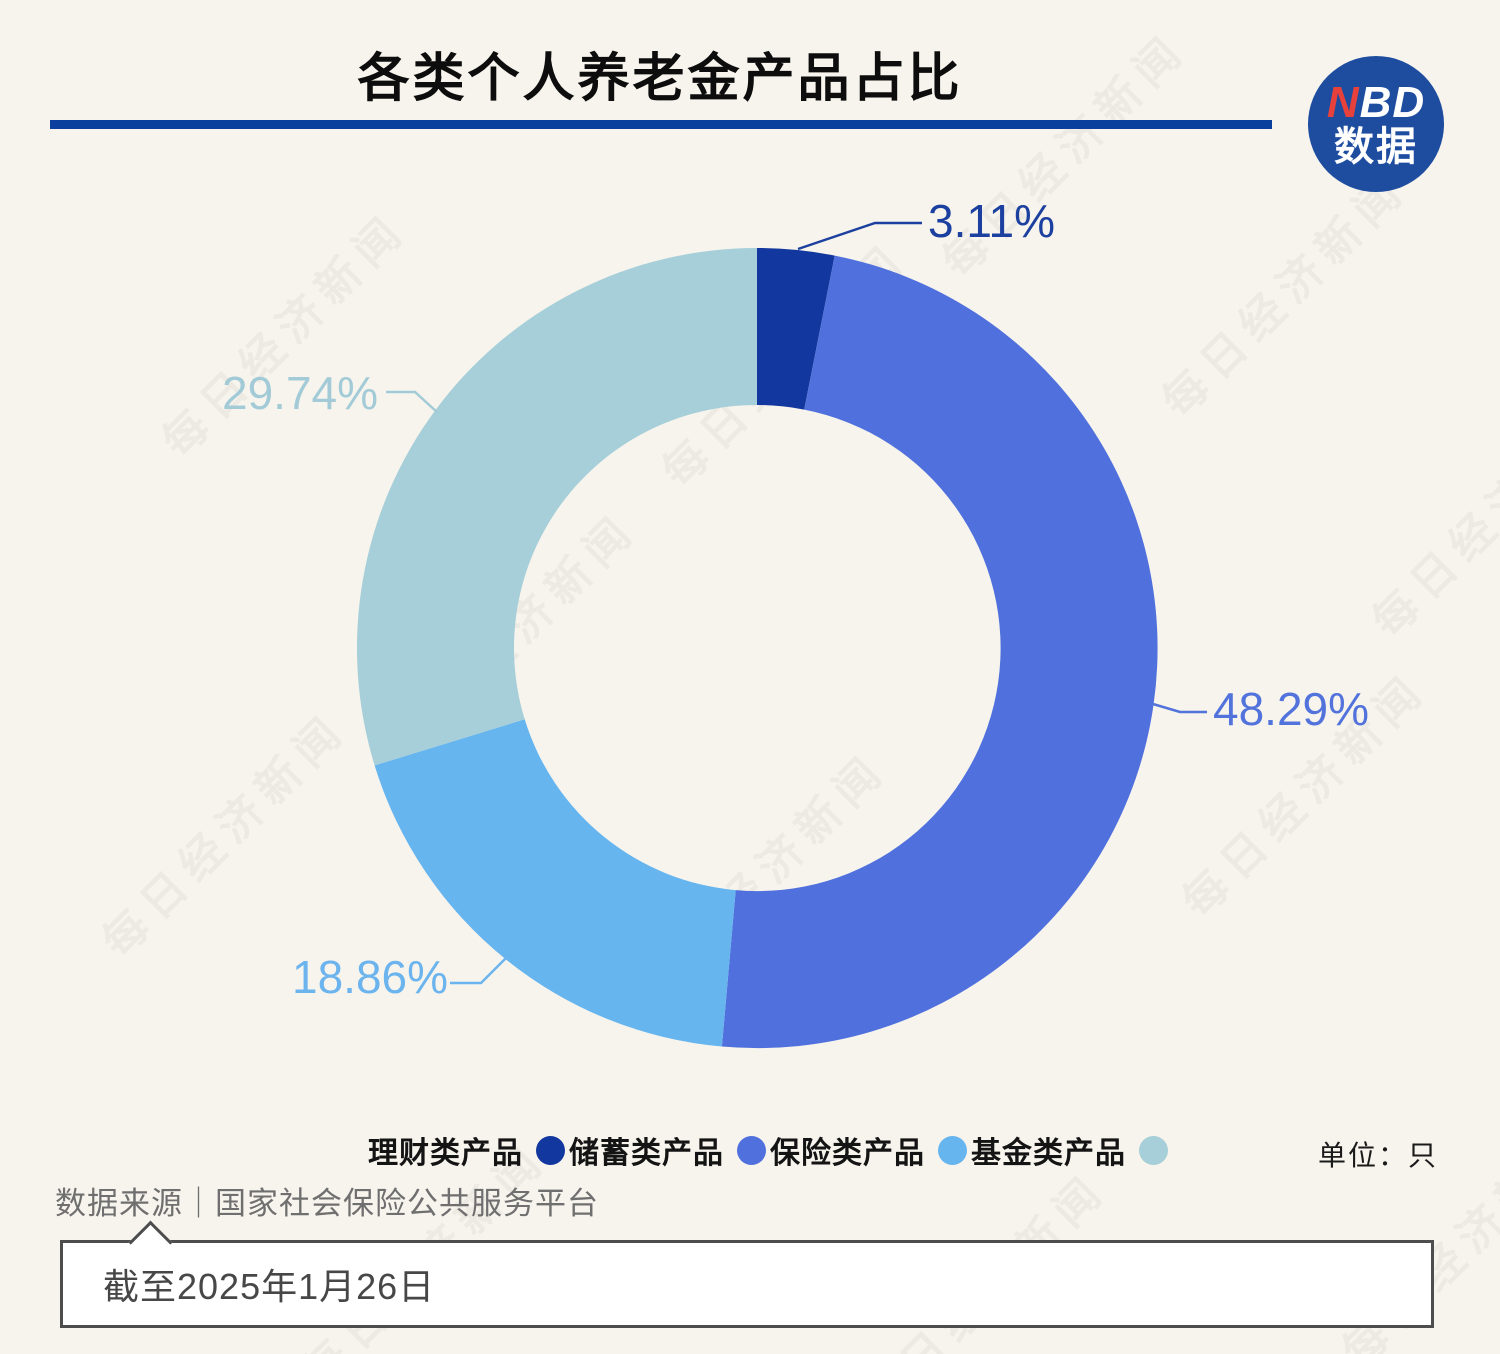 The height and width of the screenshot is (1354, 1500). I want to click on legend-item-chuxu: 储蓄类产品, so click(667, 1150).